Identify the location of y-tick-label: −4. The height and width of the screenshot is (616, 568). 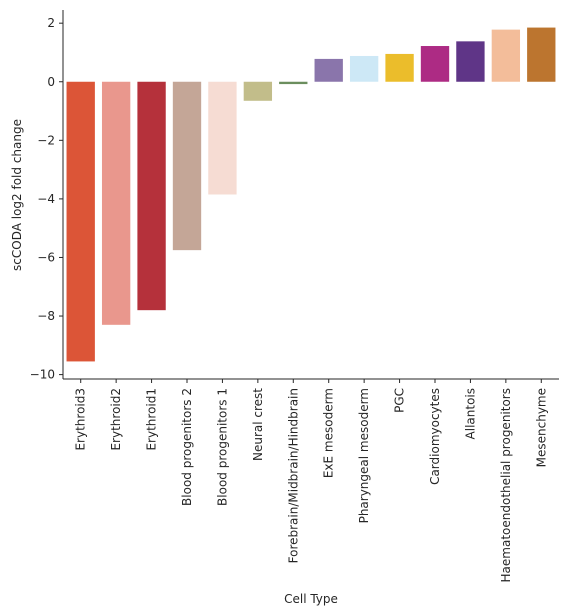
(46, 199).